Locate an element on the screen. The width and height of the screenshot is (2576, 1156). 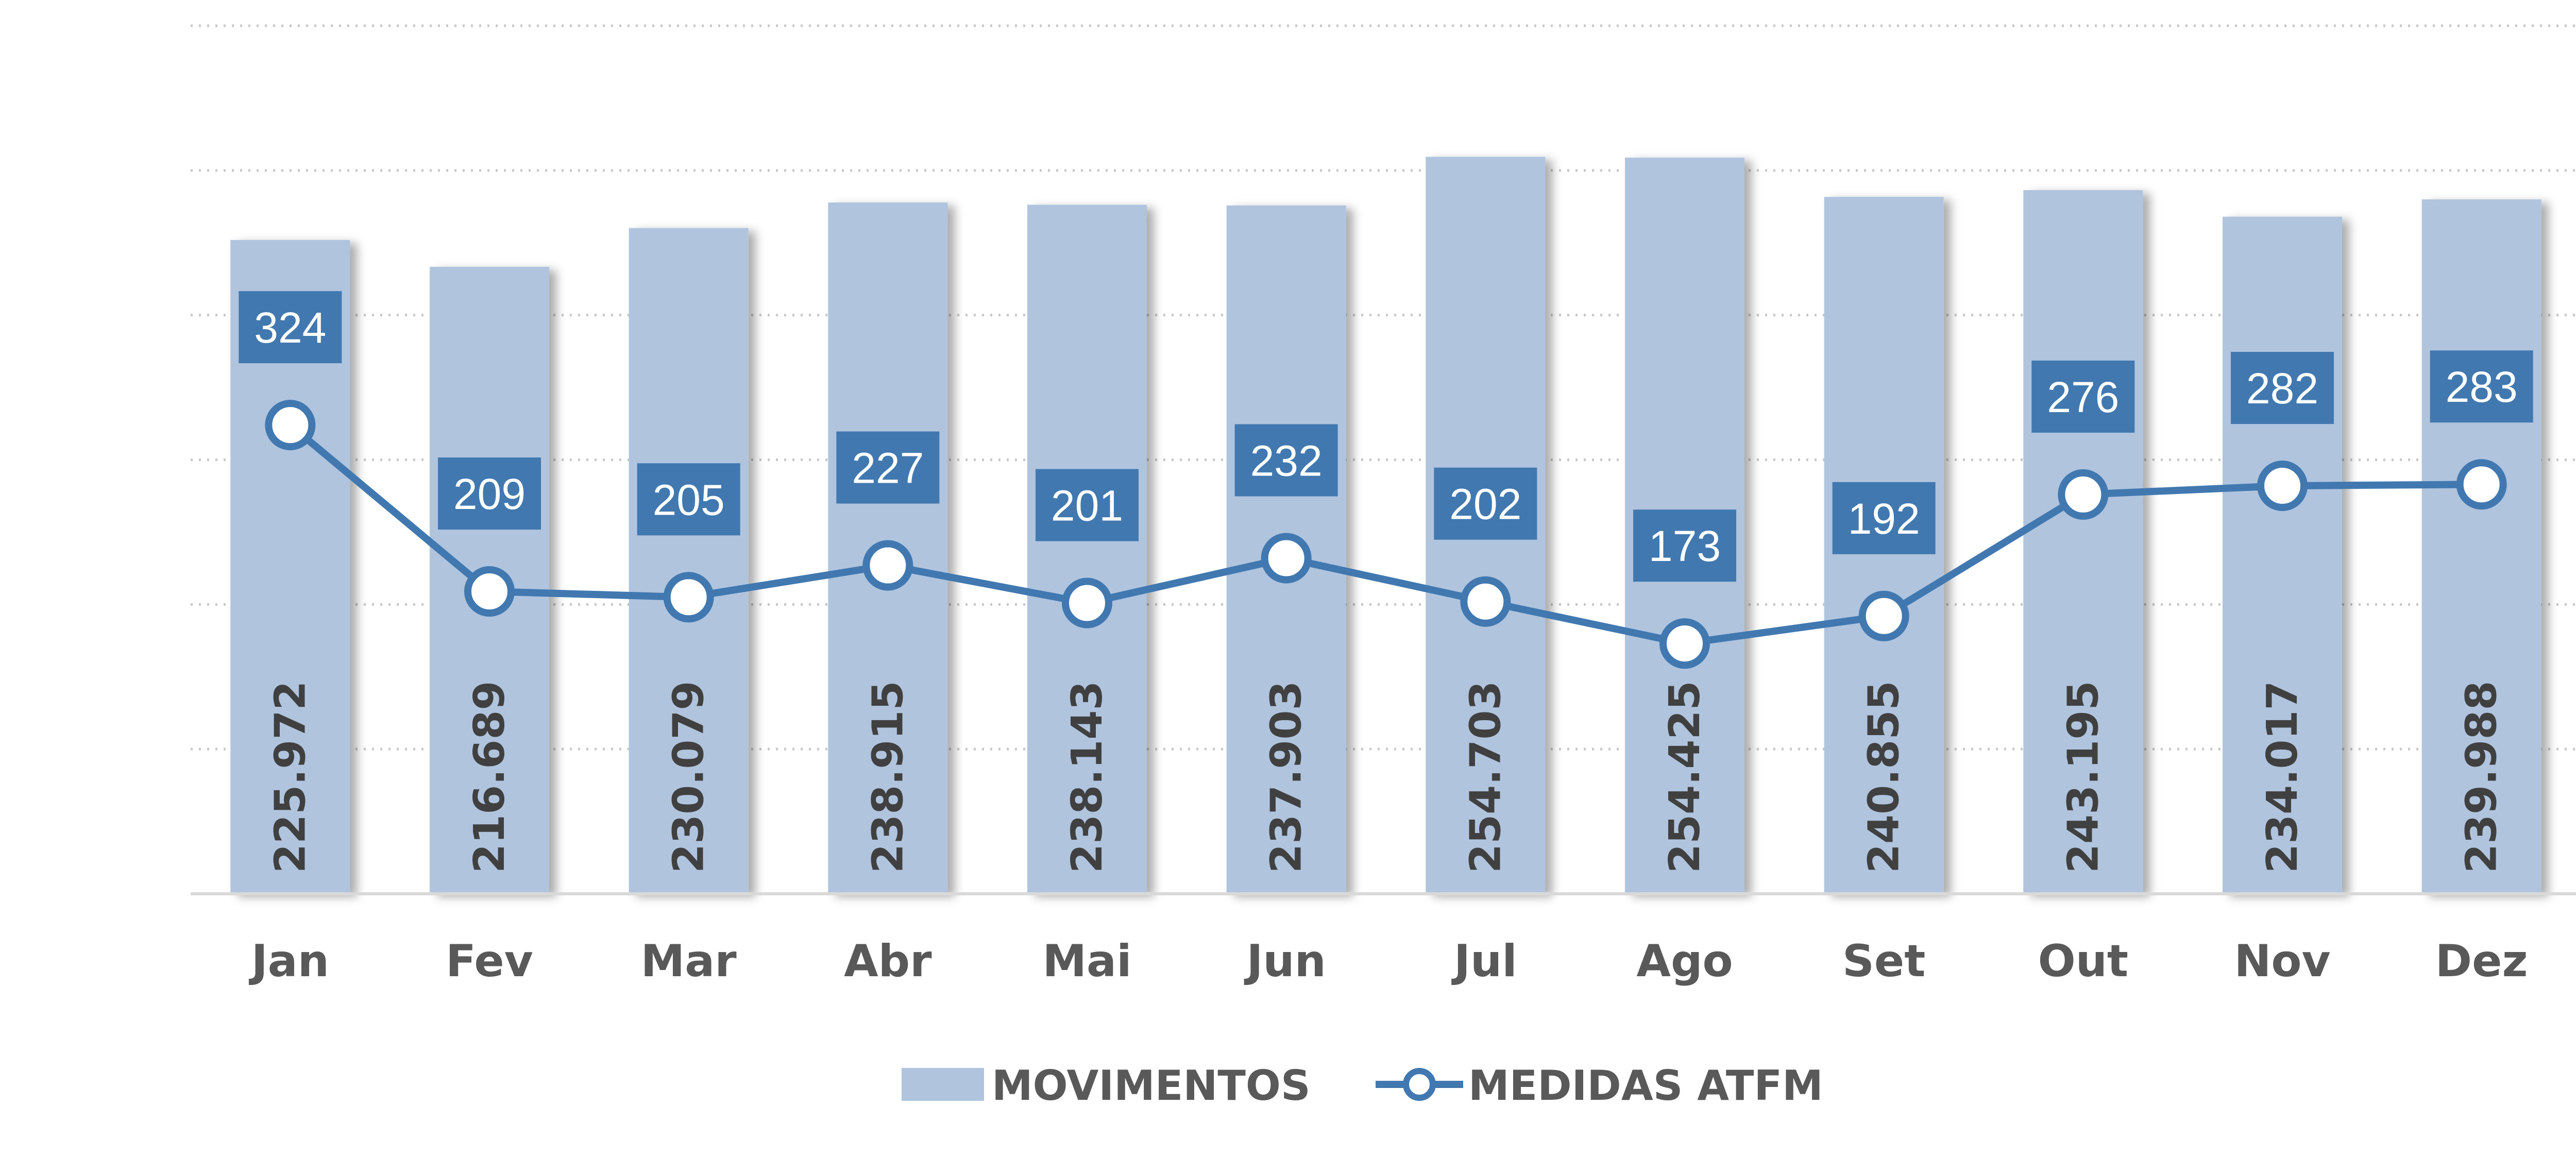
month-label: Jan is located at coordinates (289, 961).